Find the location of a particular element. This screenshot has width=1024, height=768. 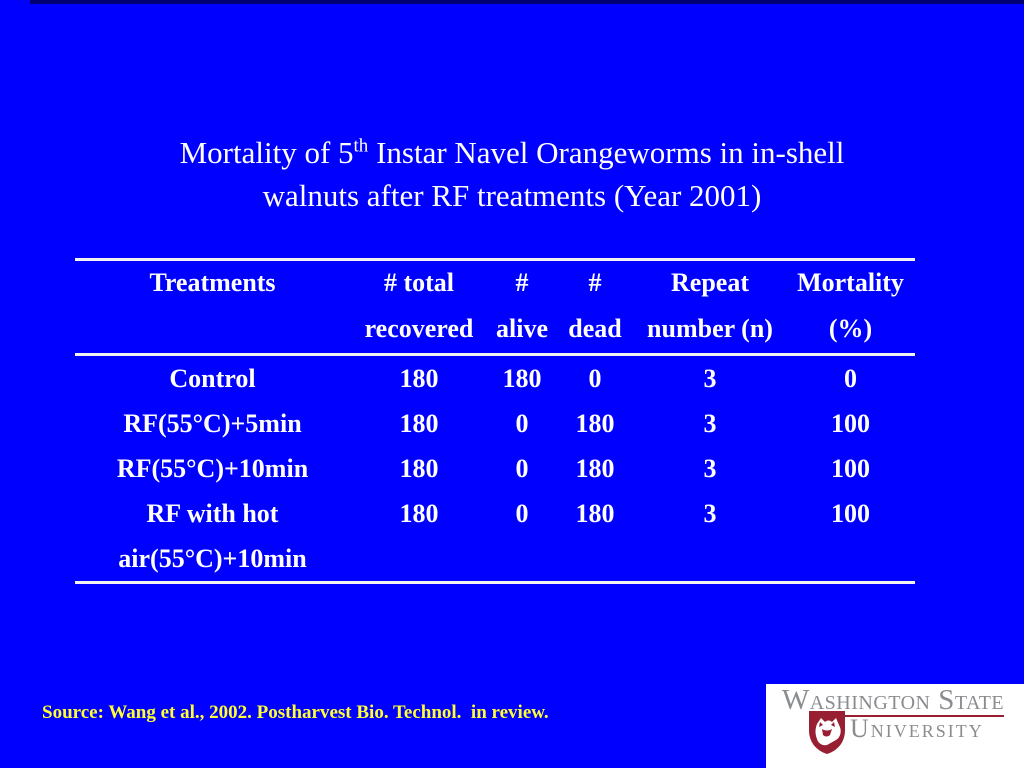

col-header-repeat-2: number (n) is located at coordinates (710, 330).